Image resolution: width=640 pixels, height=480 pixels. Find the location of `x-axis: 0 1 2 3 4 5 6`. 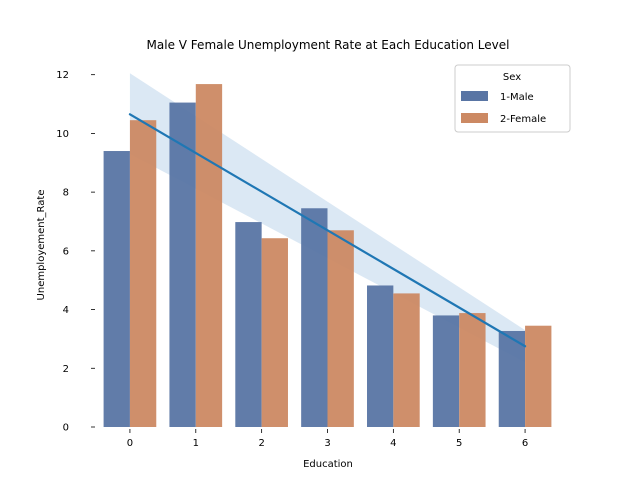

x-axis: 0 1 2 3 4 5 6 is located at coordinates (328, 439).